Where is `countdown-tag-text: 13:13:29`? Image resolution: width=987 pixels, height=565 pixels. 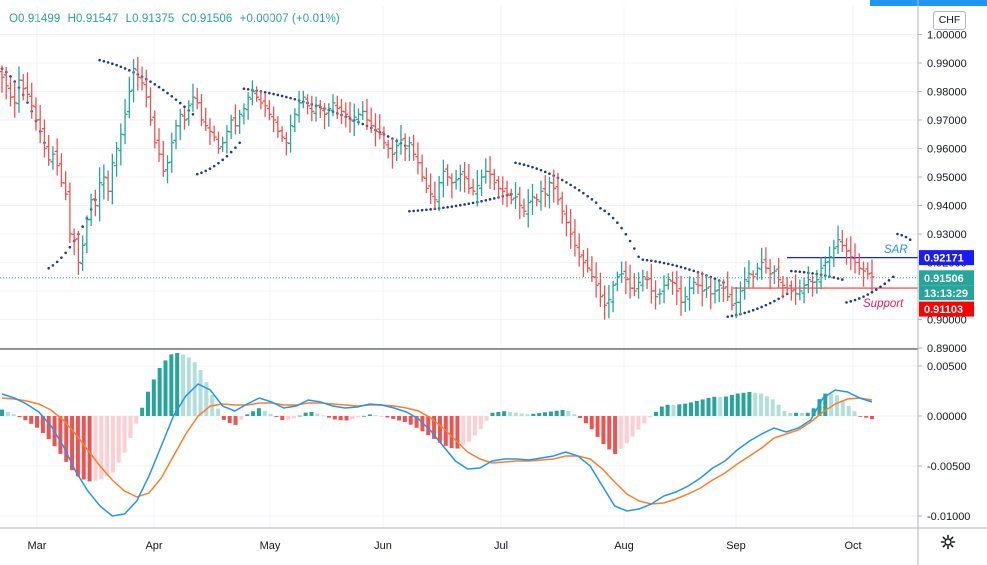 countdown-tag-text: 13:13:29 is located at coordinates (946, 294).